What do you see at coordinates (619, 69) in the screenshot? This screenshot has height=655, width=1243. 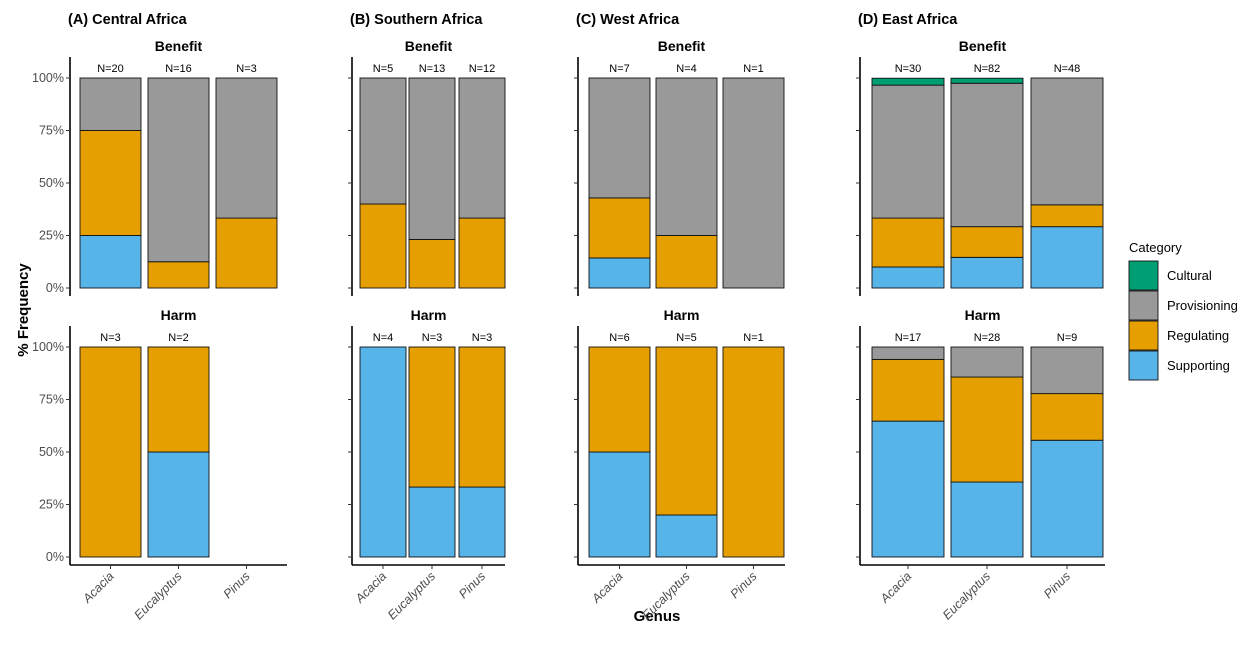 I see `n-label-acacia: N=7` at bounding box center [619, 69].